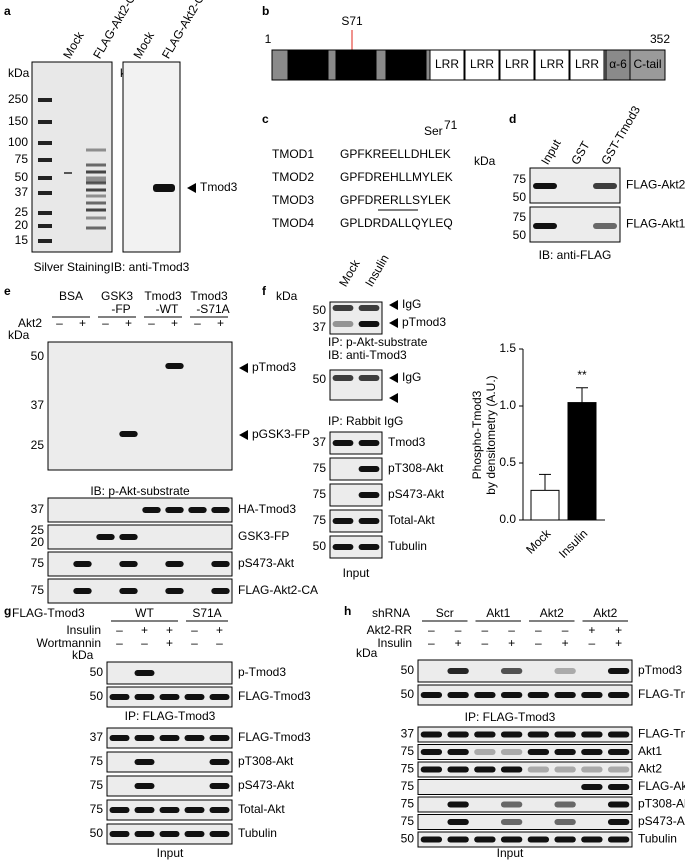 This screenshot has height=861, width=685. Describe the element at coordinates (71, 296) in the screenshot. I see `group-label: BSA` at that location.